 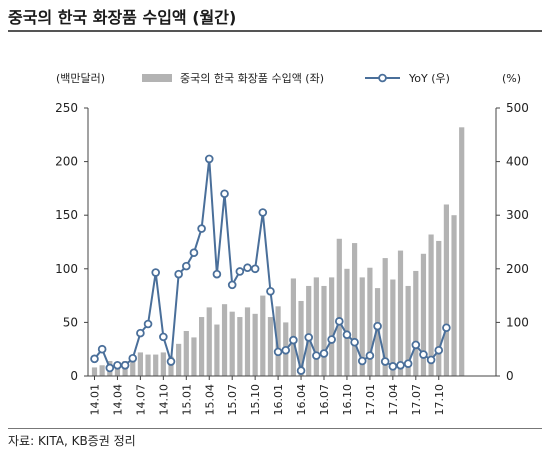 I want to click on source-note: 자료: KITA, KB증권 정리, so click(x=72, y=441).